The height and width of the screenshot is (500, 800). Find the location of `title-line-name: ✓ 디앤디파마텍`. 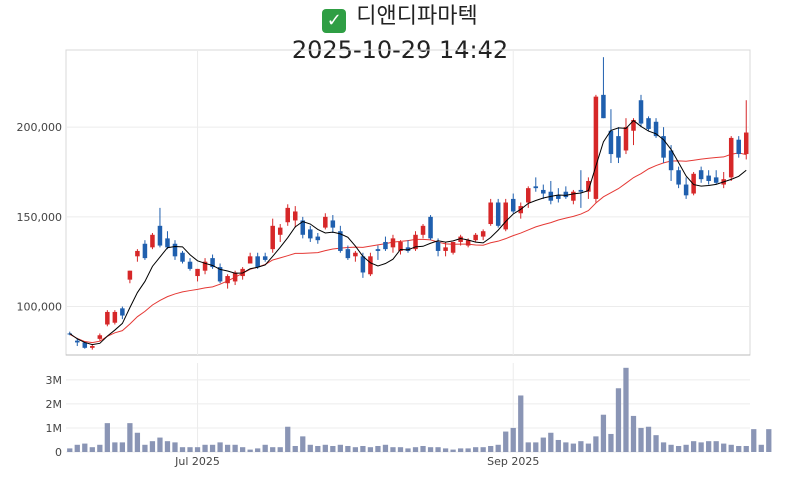

title-line-name: ✓ 디앤디파마텍 is located at coordinates (400, 17).